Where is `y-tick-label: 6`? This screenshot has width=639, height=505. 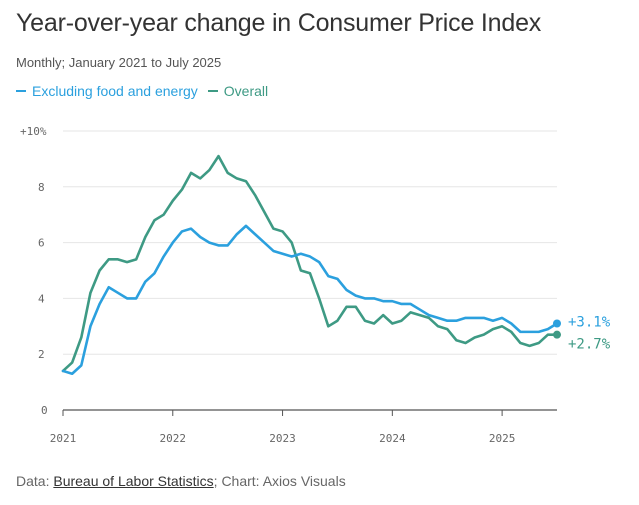
y-tick-label: 6 is located at coordinates (41, 243).